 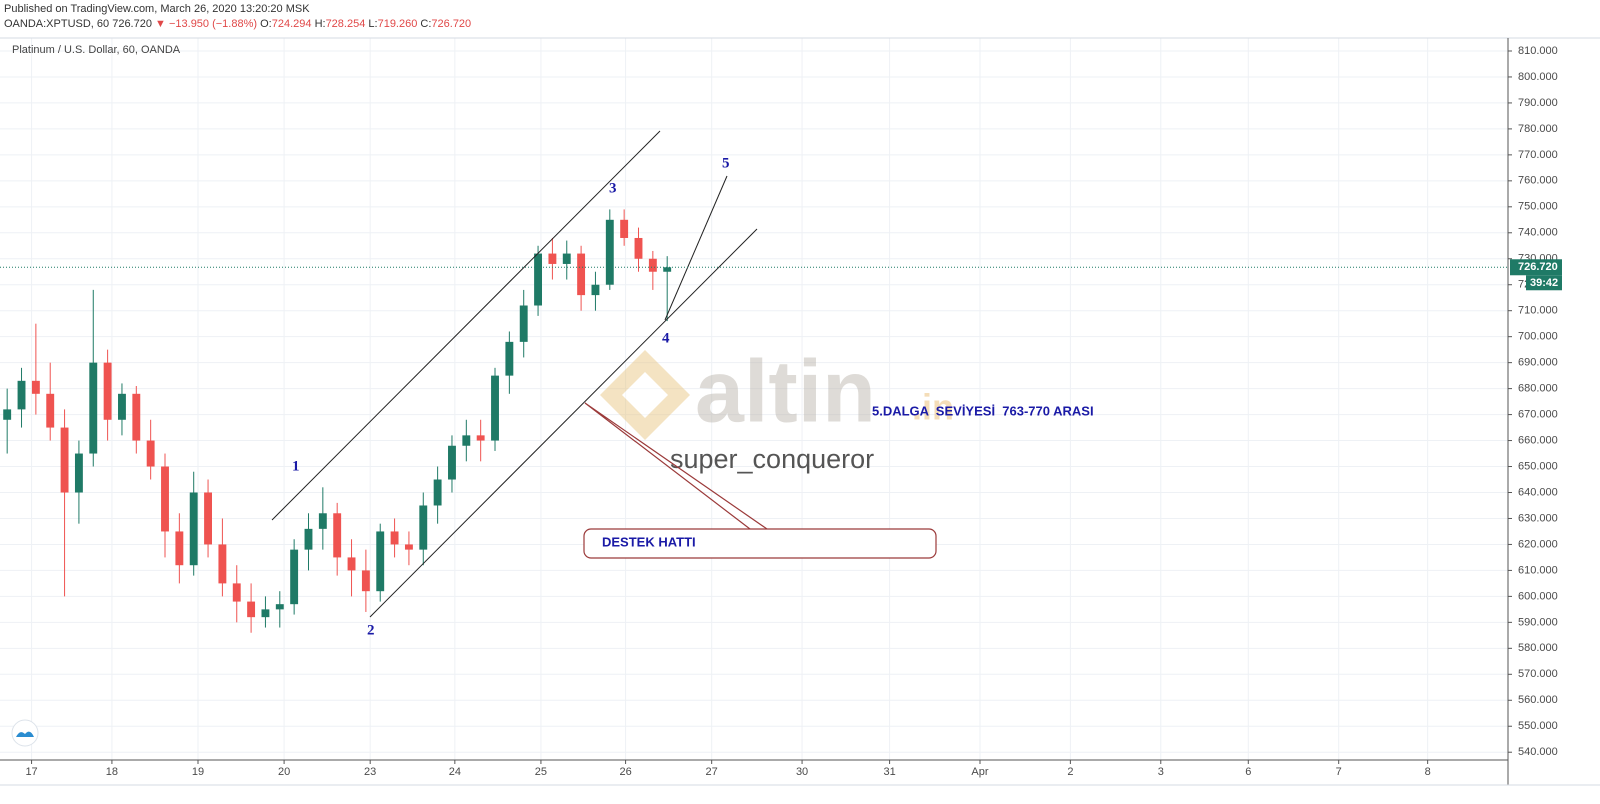 I want to click on ohlc-key: L:, so click(x=372, y=24).